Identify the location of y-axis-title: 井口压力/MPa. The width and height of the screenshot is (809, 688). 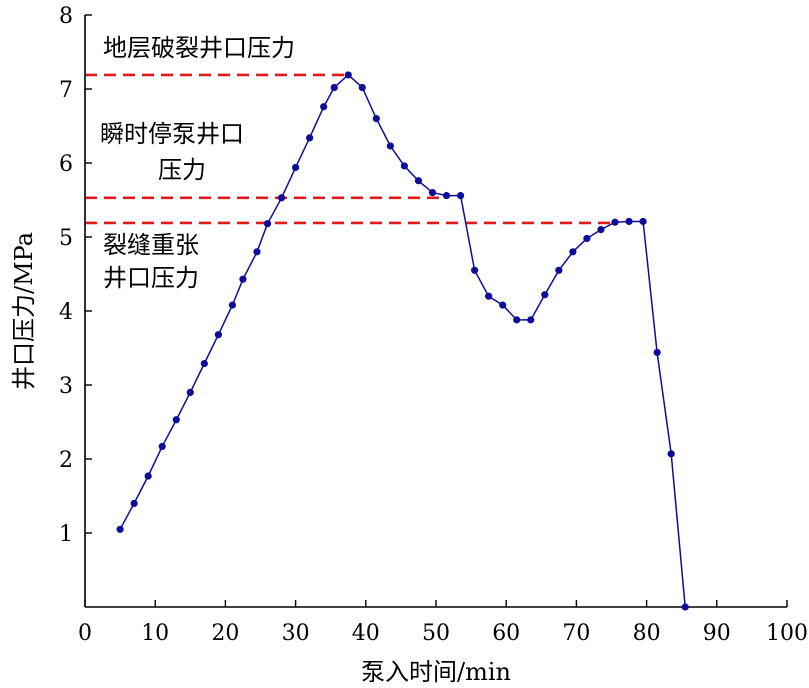
(24, 311).